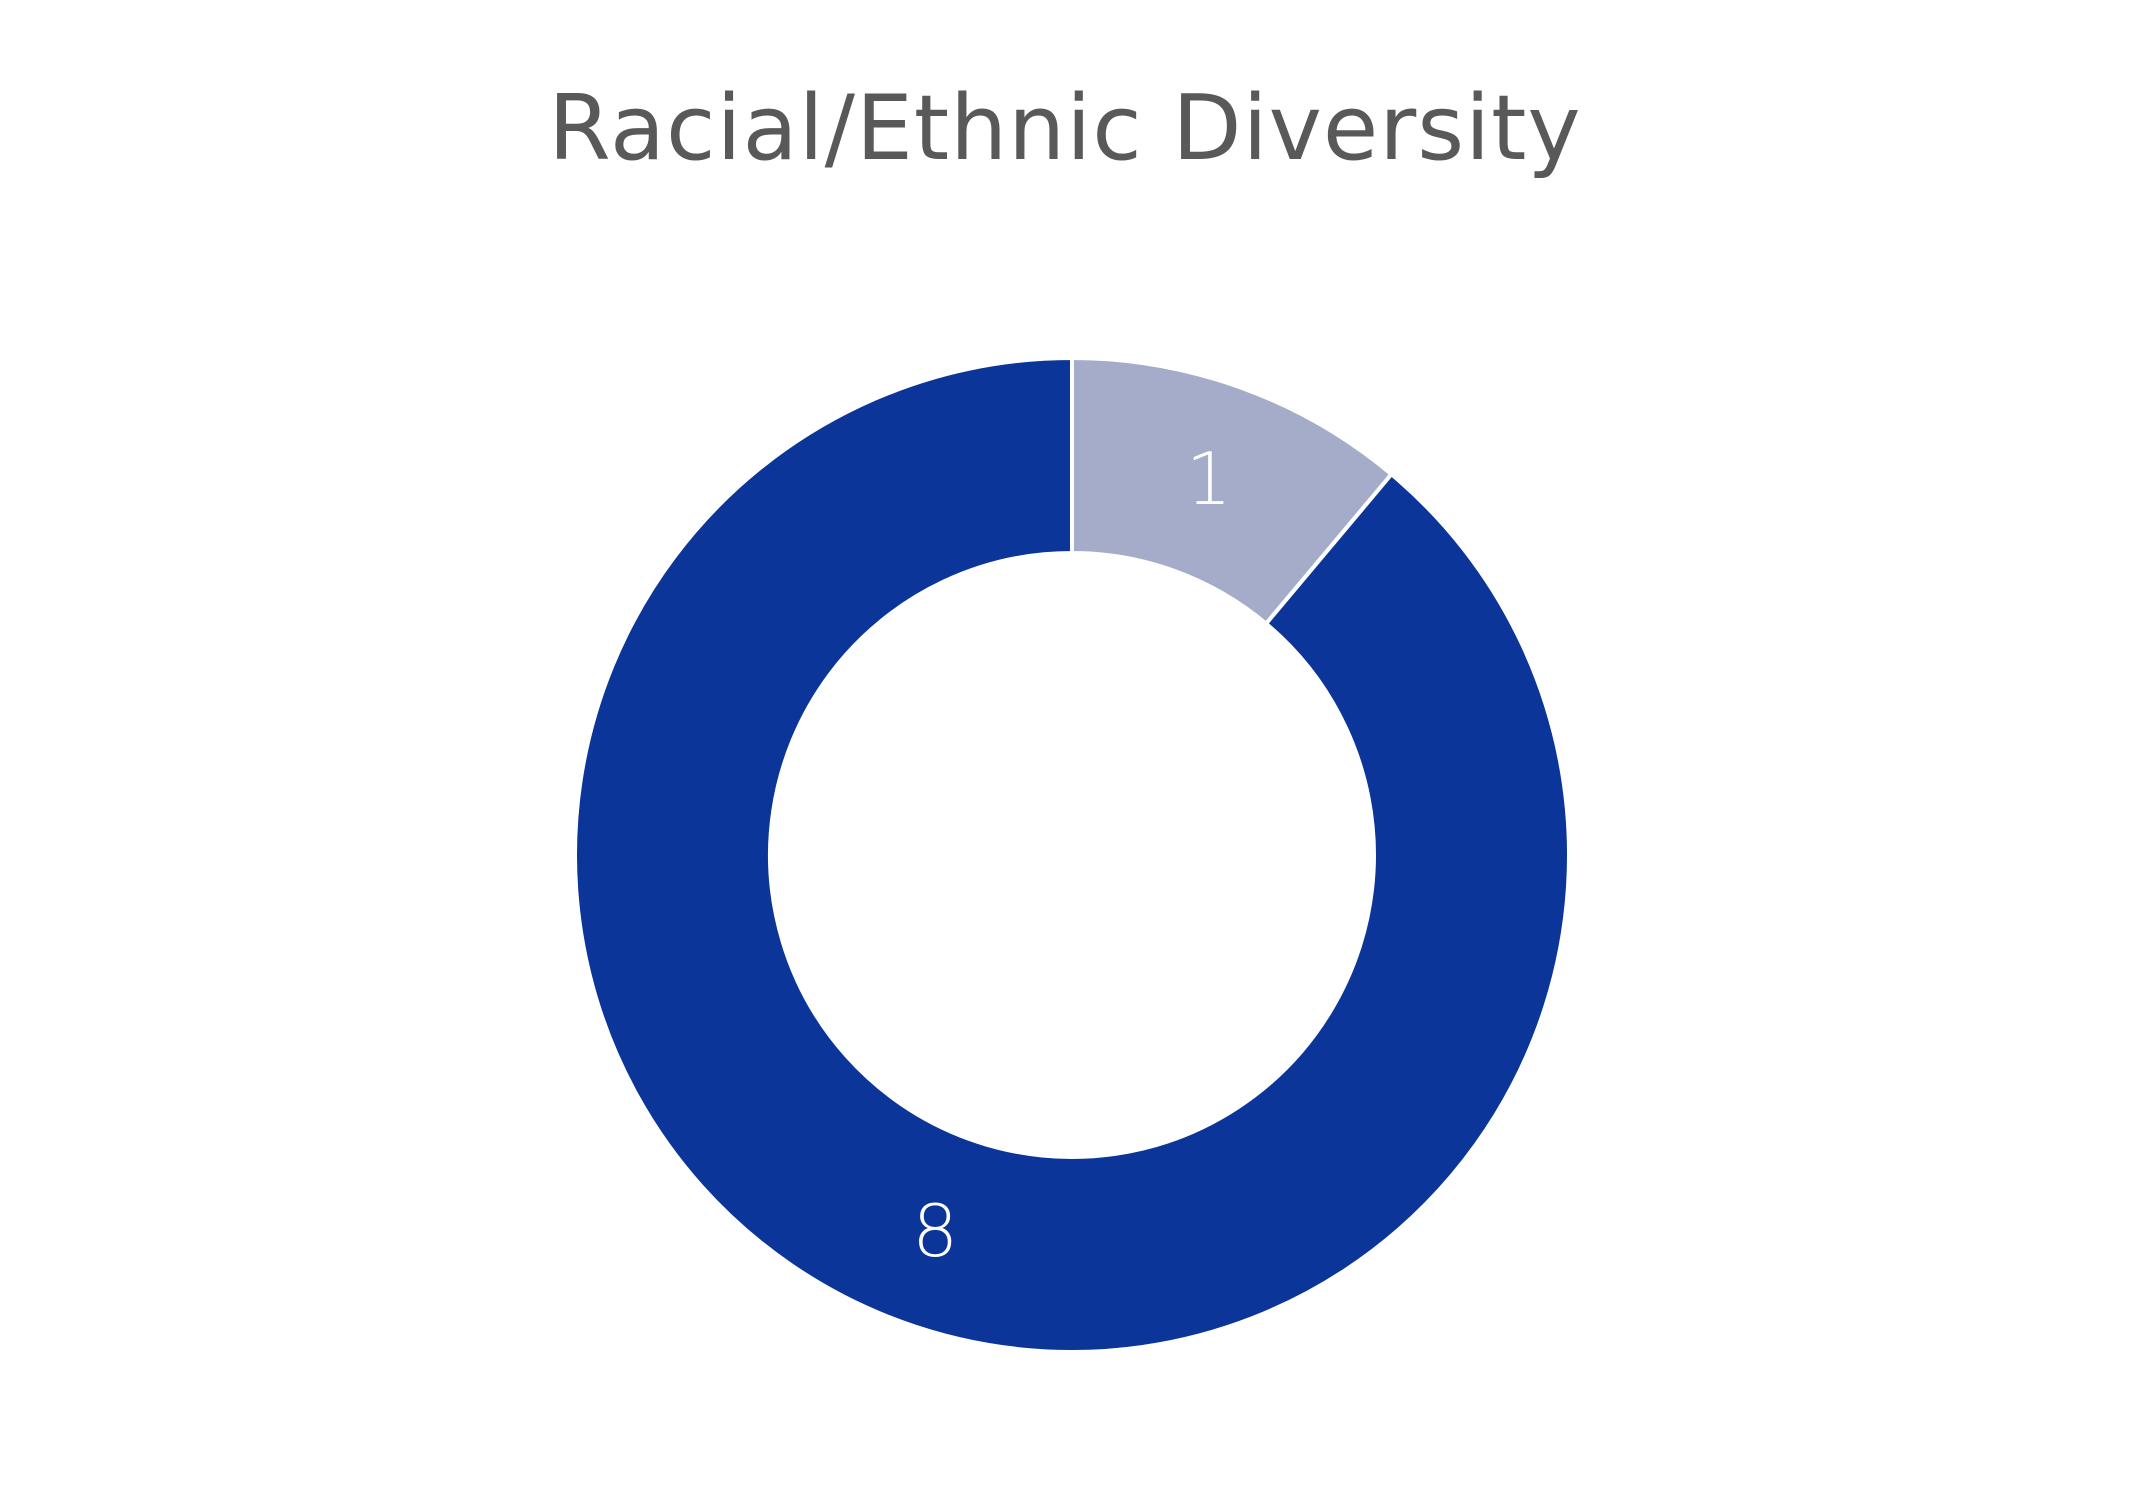  I want to click on slice-data-label: 1, so click(1209, 479).